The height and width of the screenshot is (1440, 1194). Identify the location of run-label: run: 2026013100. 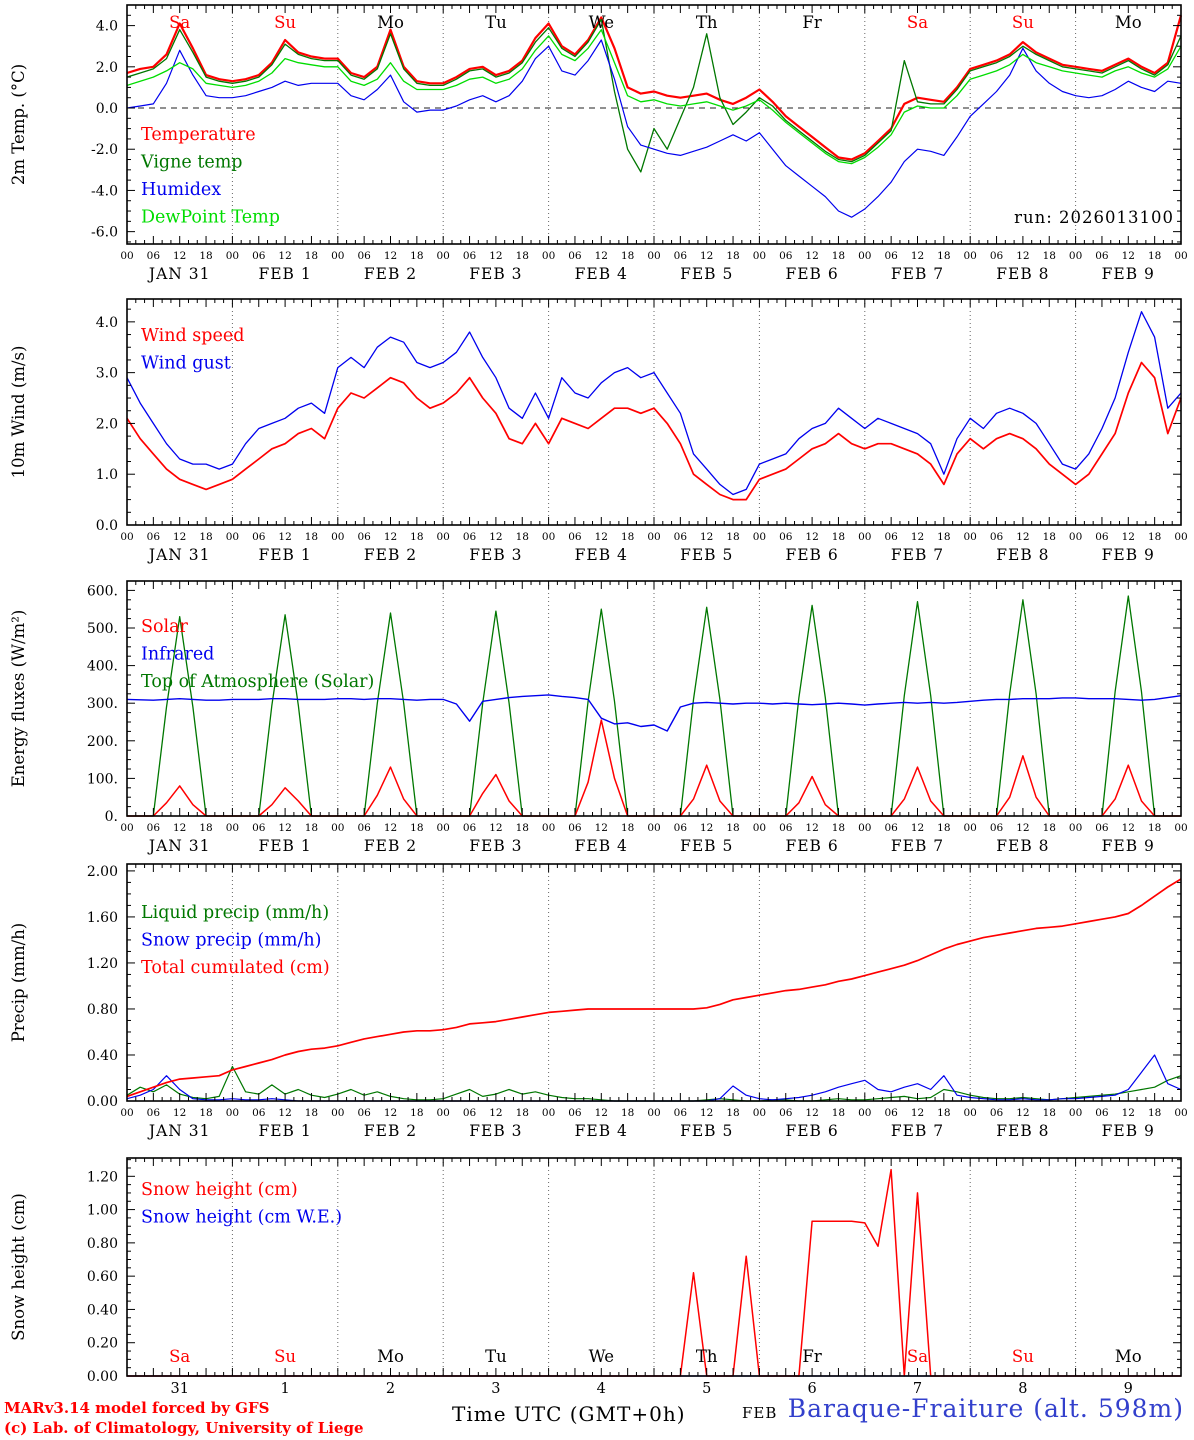
(1094, 217).